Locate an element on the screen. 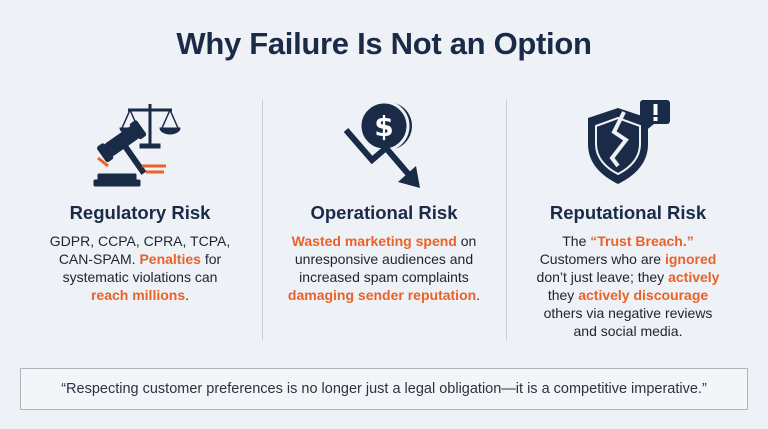 This screenshot has width=768, height=429. body-text: and social media. is located at coordinates (628, 331).